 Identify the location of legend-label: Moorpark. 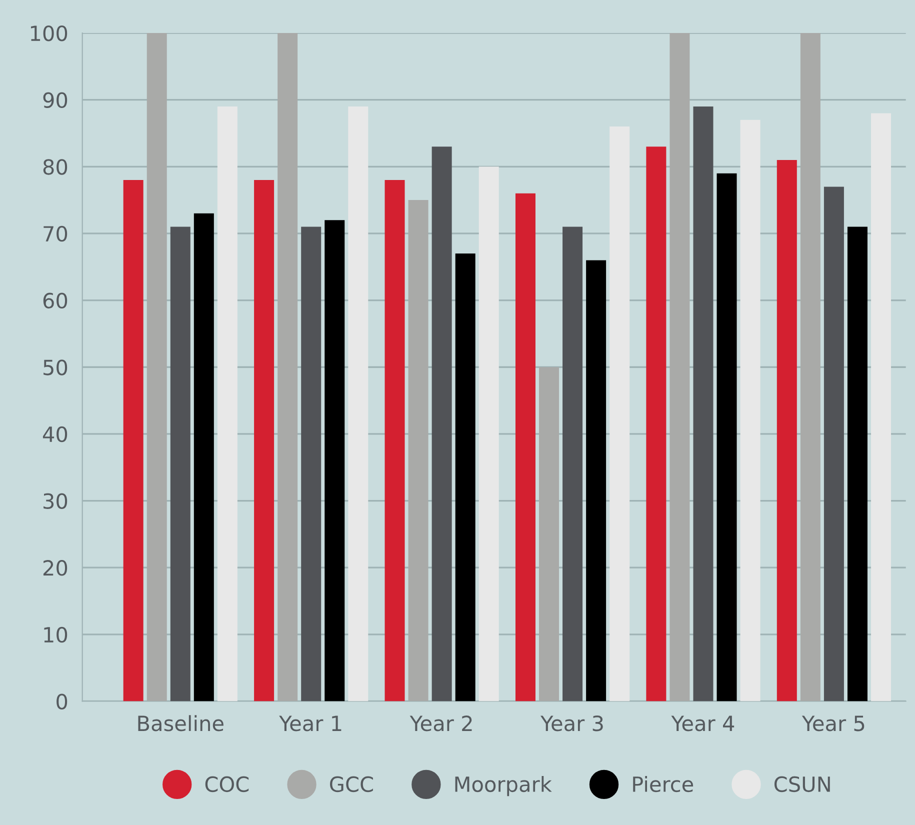
(503, 786).